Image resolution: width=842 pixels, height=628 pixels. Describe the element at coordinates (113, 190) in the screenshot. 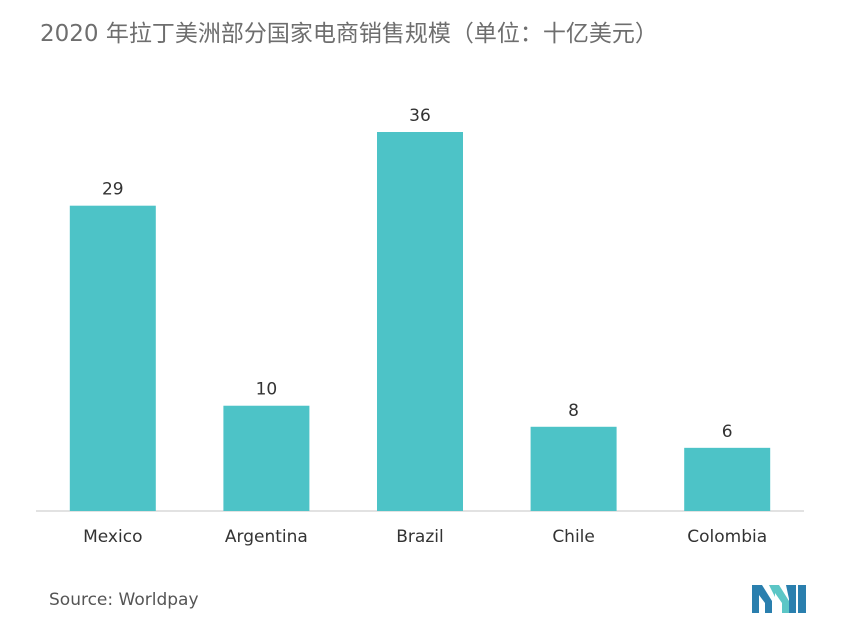

I see `value-label-mexico: 29` at that location.